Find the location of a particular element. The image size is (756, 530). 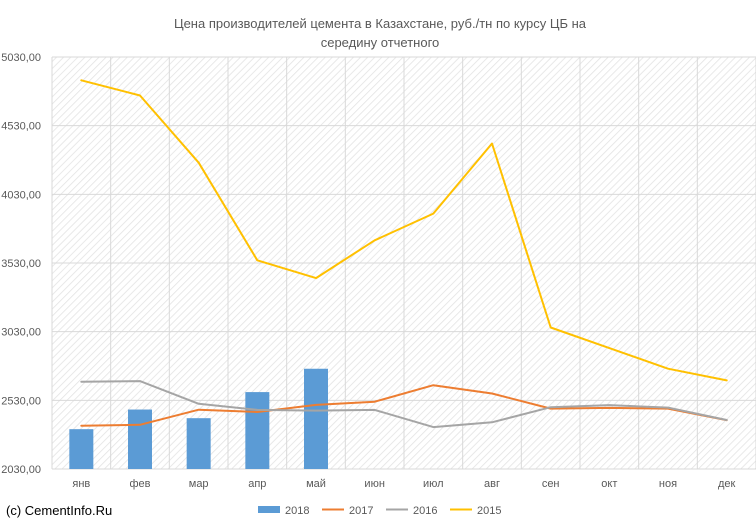

x-tick-label: июн is located at coordinates (374, 484).